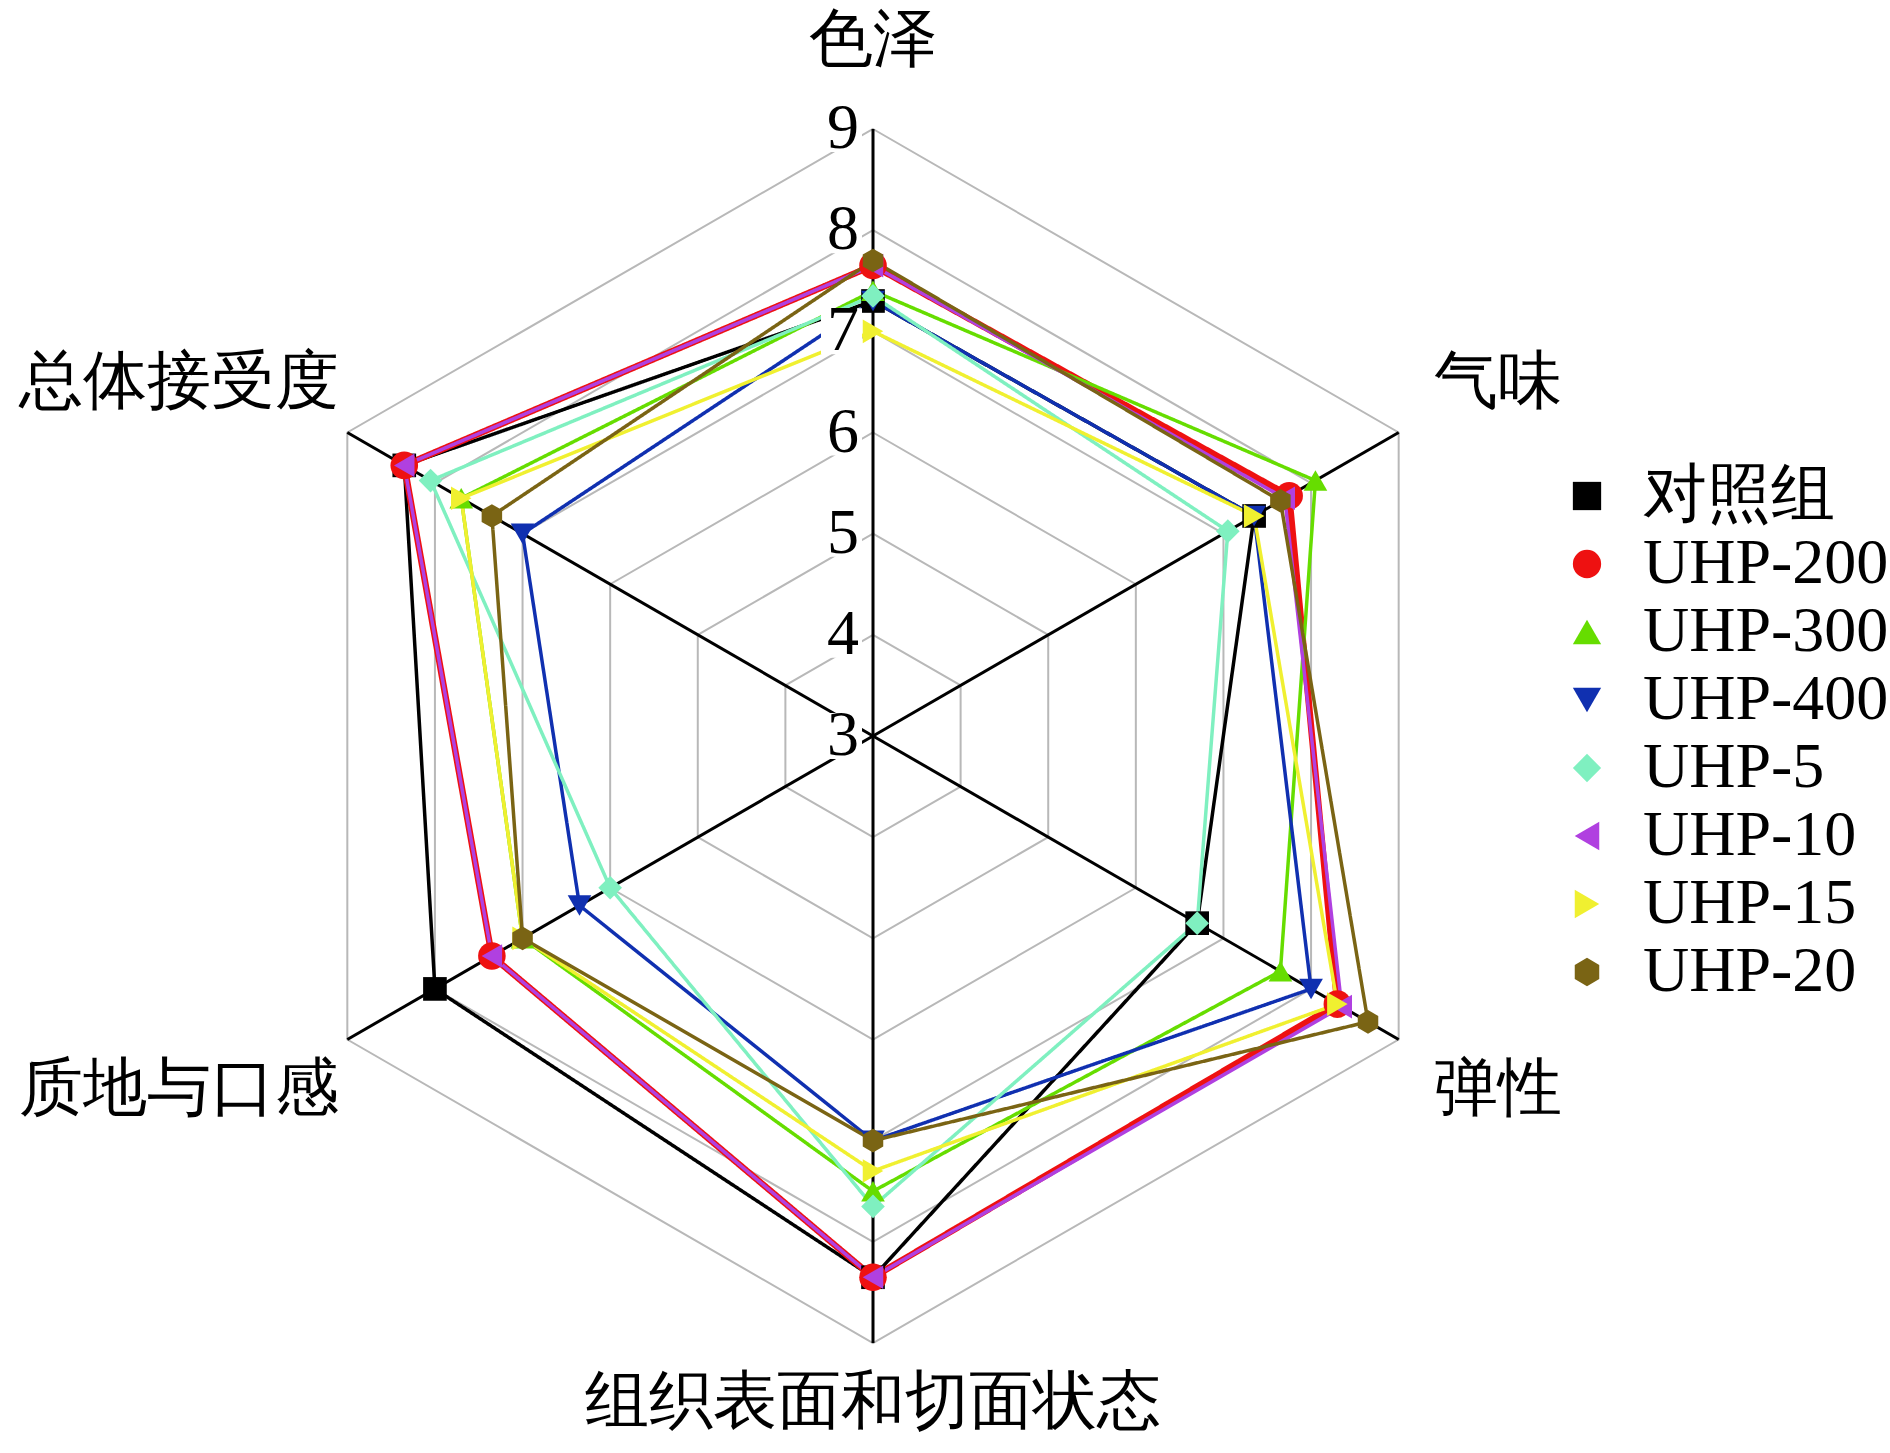 This screenshot has height=1453, width=1890. Describe the element at coordinates (1734, 765) in the screenshot. I see `legend-label: UHP-5` at that location.